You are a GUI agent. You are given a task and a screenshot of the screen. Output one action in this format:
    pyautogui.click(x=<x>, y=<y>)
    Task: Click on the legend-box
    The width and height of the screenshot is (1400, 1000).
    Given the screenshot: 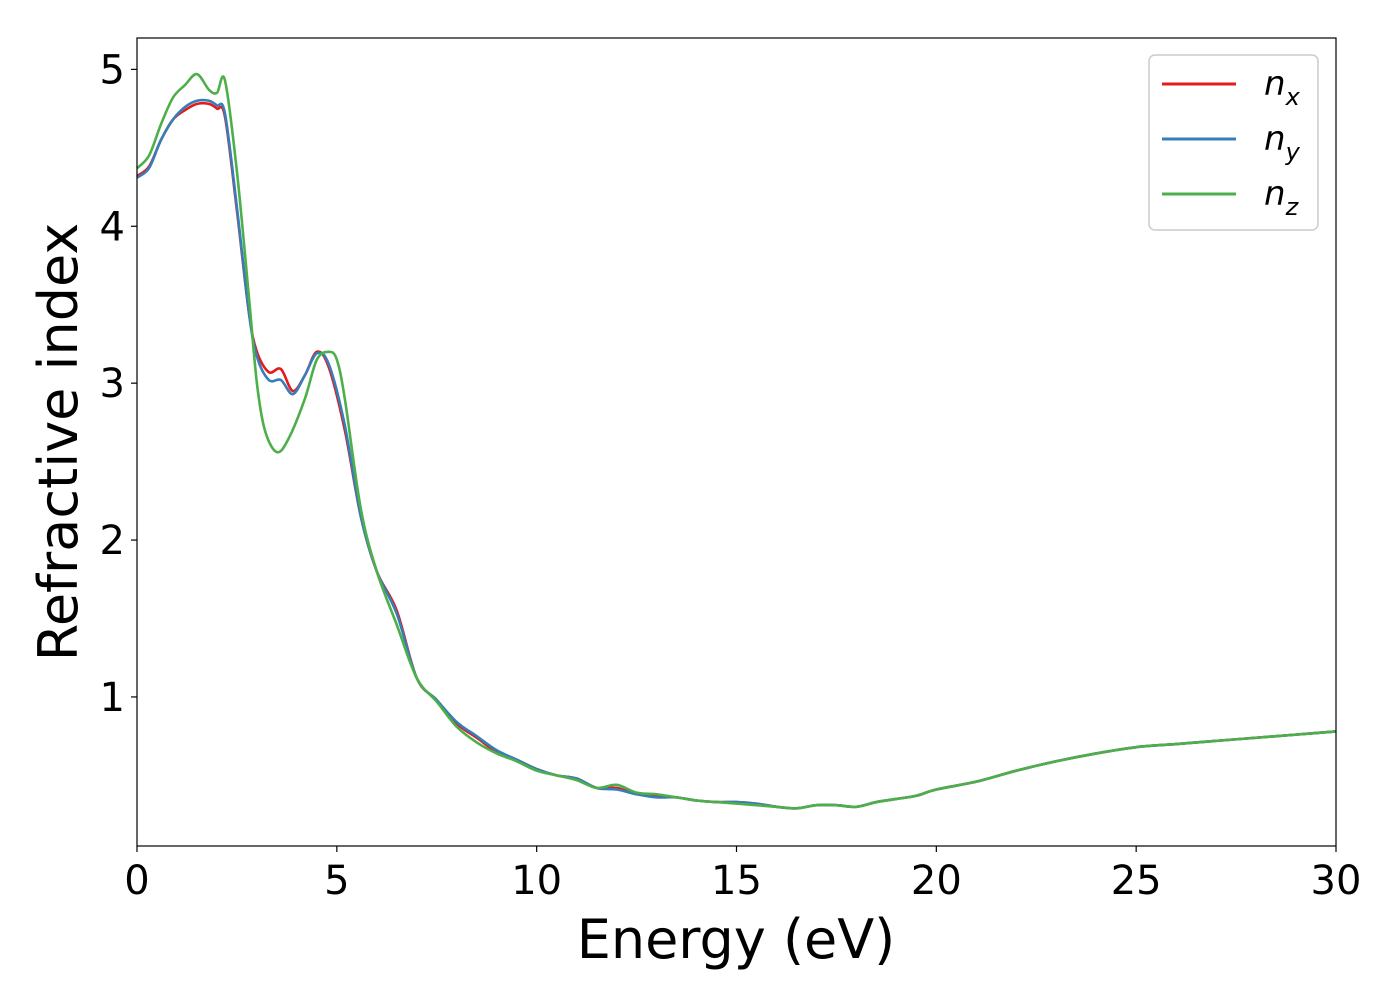 What is the action you would take?
    pyautogui.click(x=1233, y=142)
    